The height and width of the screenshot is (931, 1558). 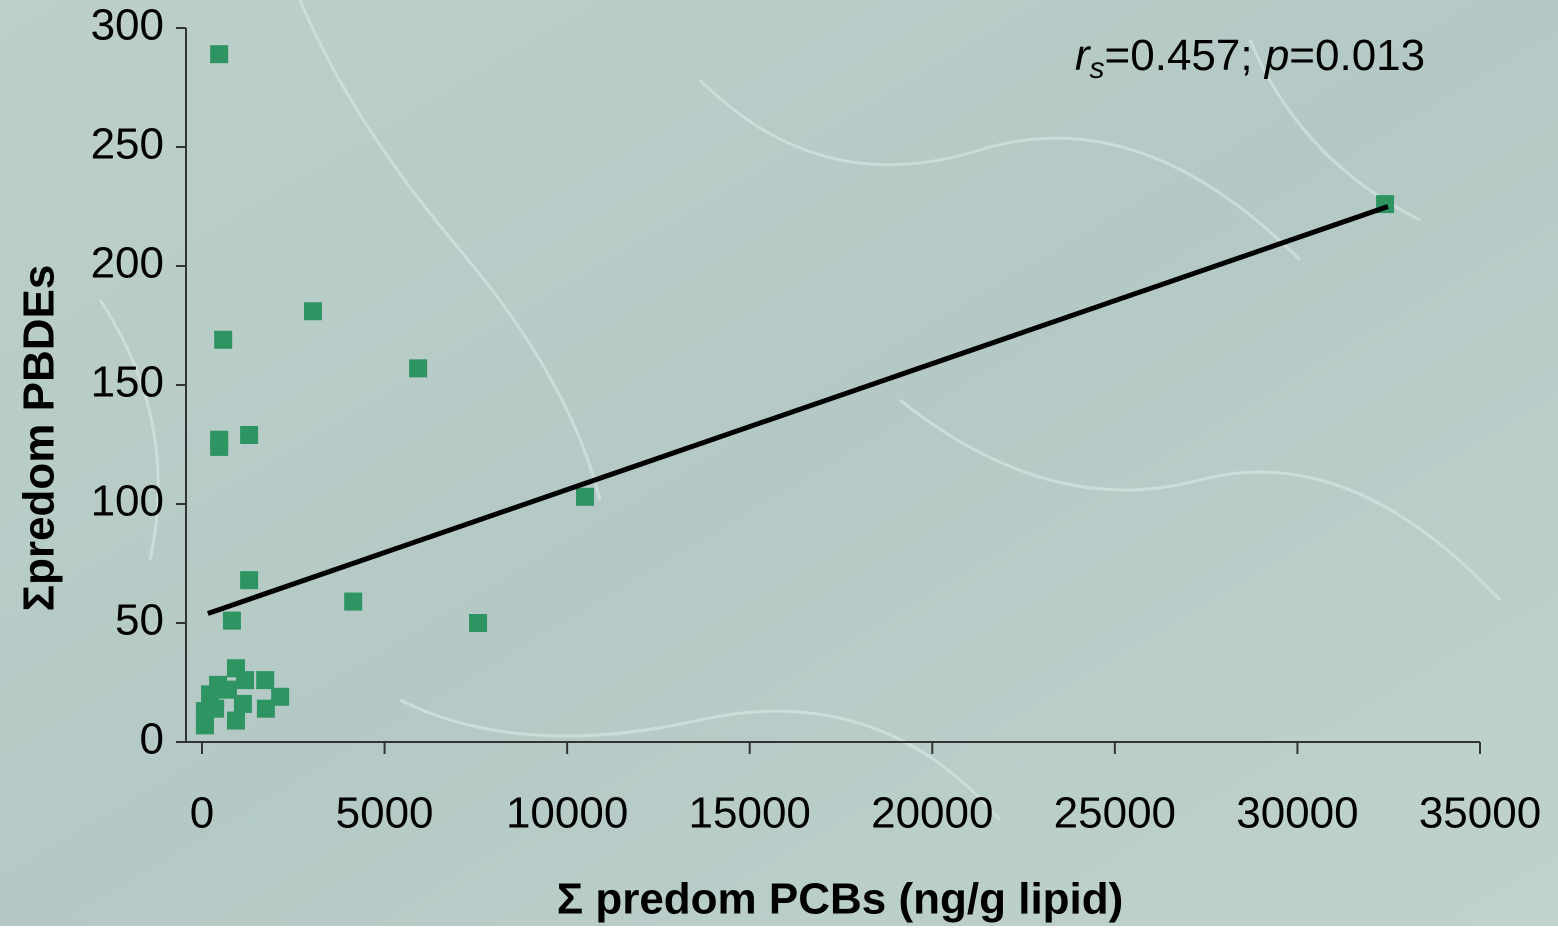 What do you see at coordinates (567, 813) in the screenshot?
I see `x-tick-label: 10000` at bounding box center [567, 813].